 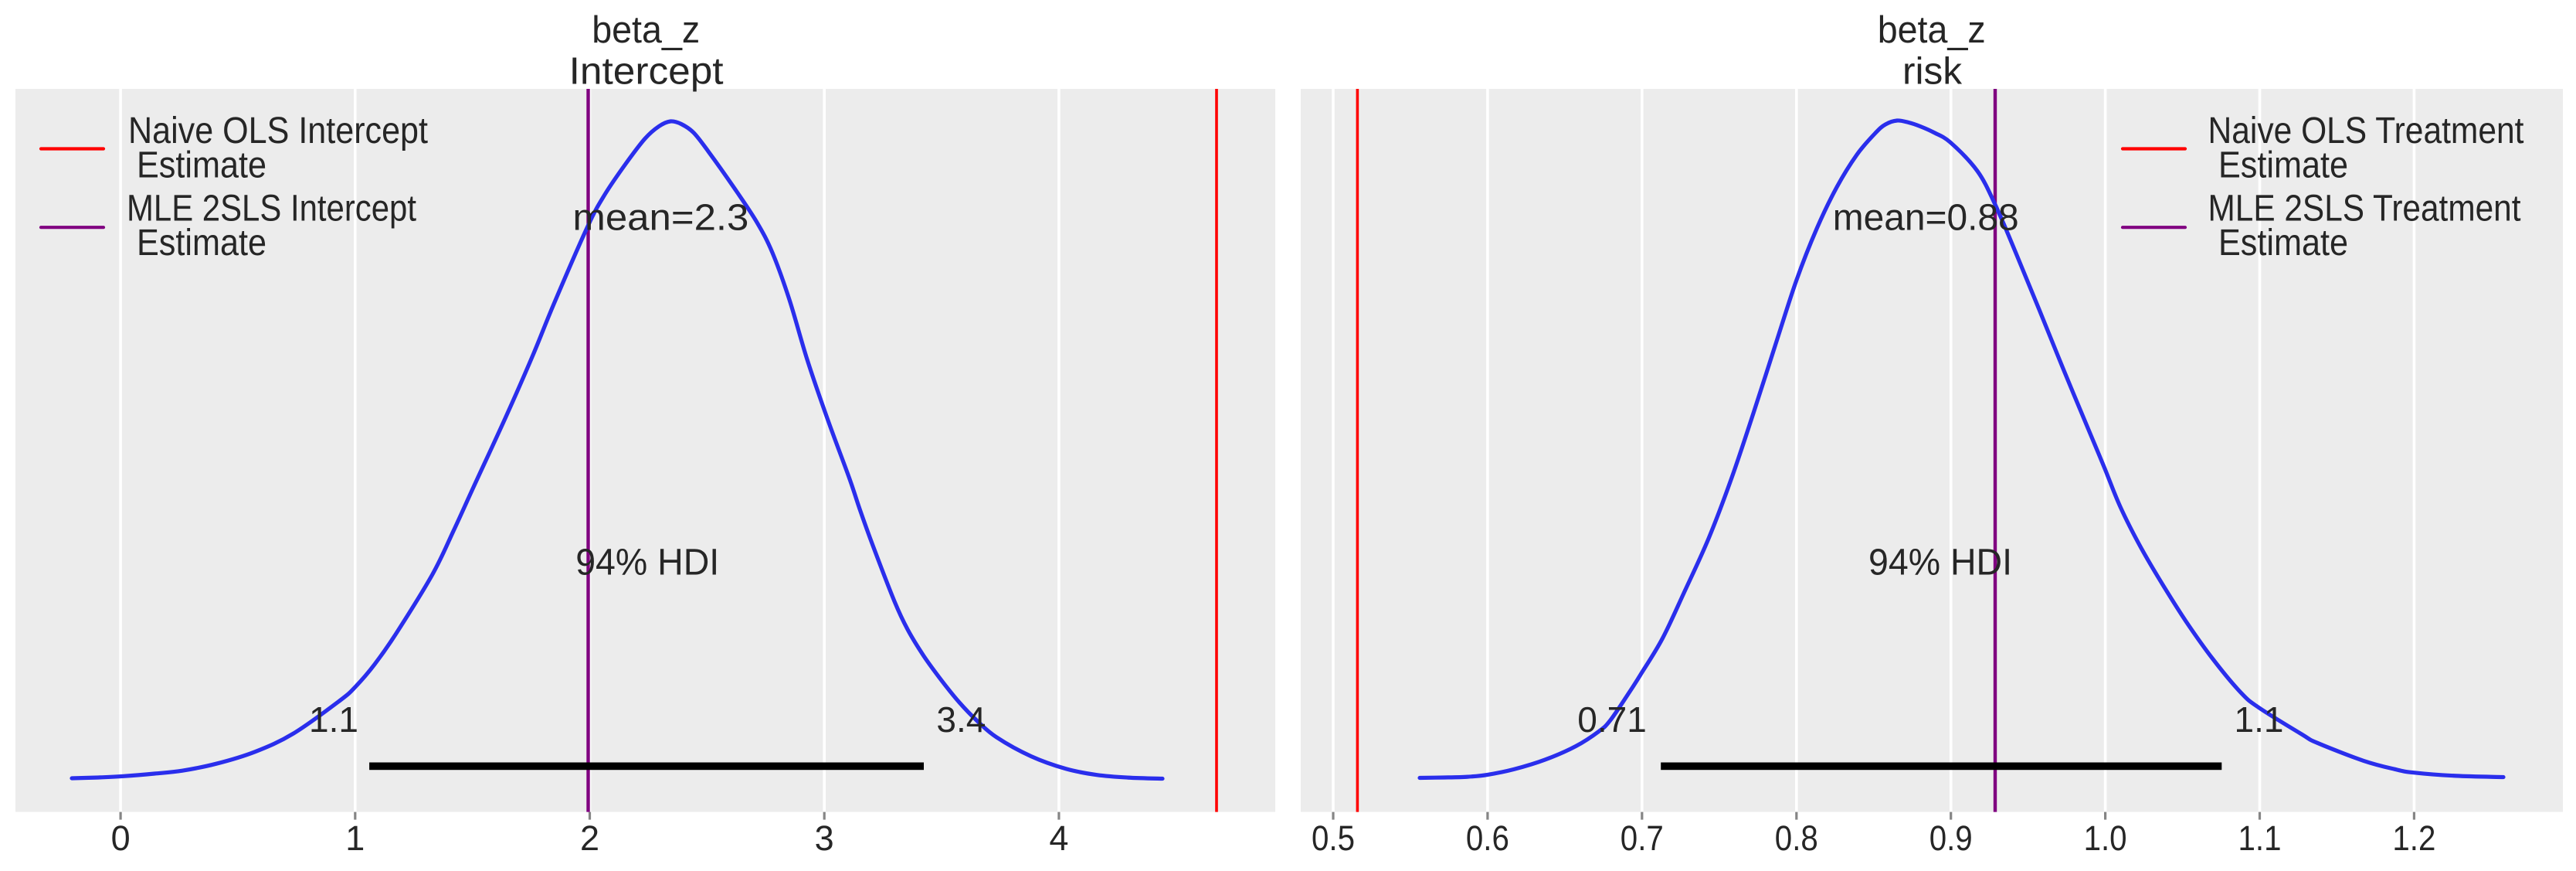 I want to click on svg-text: Intercept, so click(x=646, y=72).